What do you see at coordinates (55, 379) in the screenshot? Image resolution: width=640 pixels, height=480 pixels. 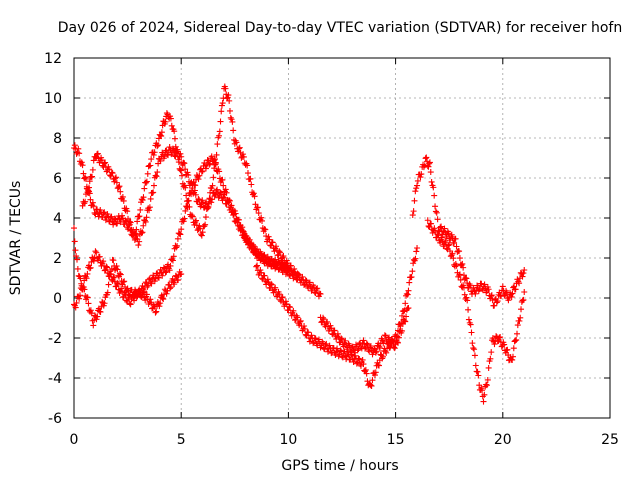 I see `y-tick-label: -4` at bounding box center [55, 379].